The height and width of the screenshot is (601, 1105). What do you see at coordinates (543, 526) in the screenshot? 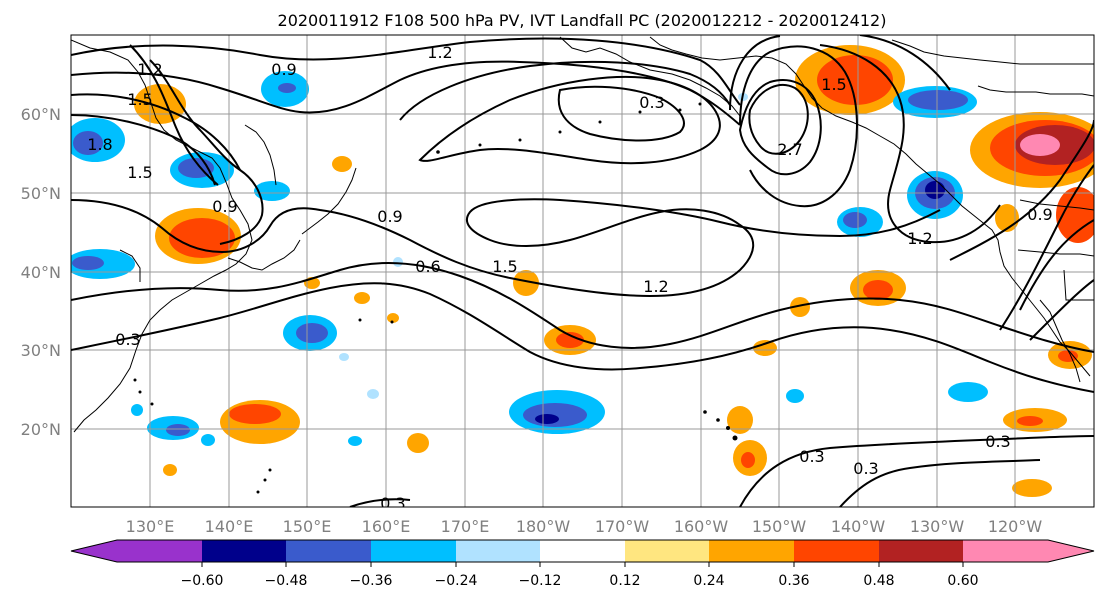
I see `lon-label: 180°W` at bounding box center [543, 526].